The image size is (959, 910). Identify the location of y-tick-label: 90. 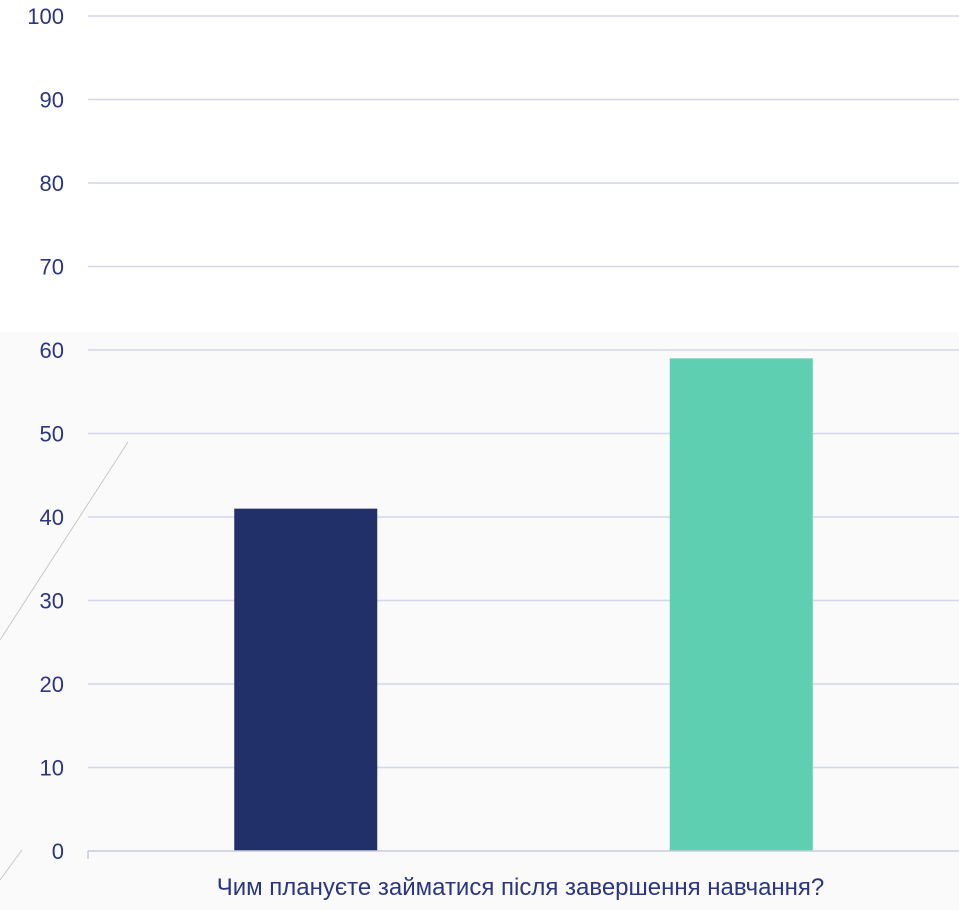
(52, 100).